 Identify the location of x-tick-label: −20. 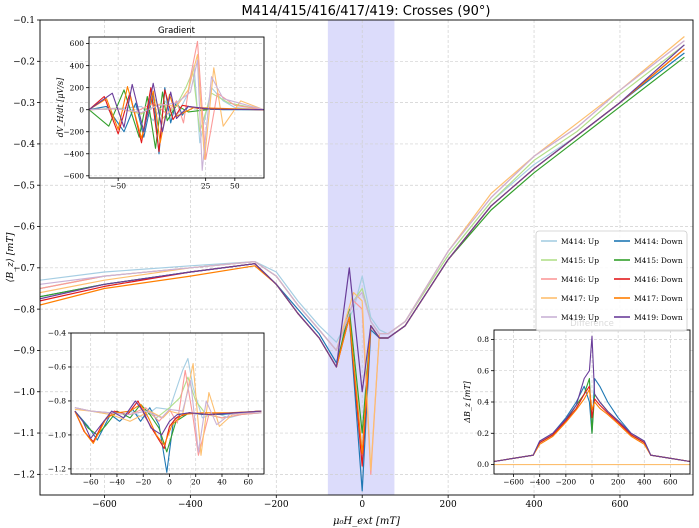
(143, 482).